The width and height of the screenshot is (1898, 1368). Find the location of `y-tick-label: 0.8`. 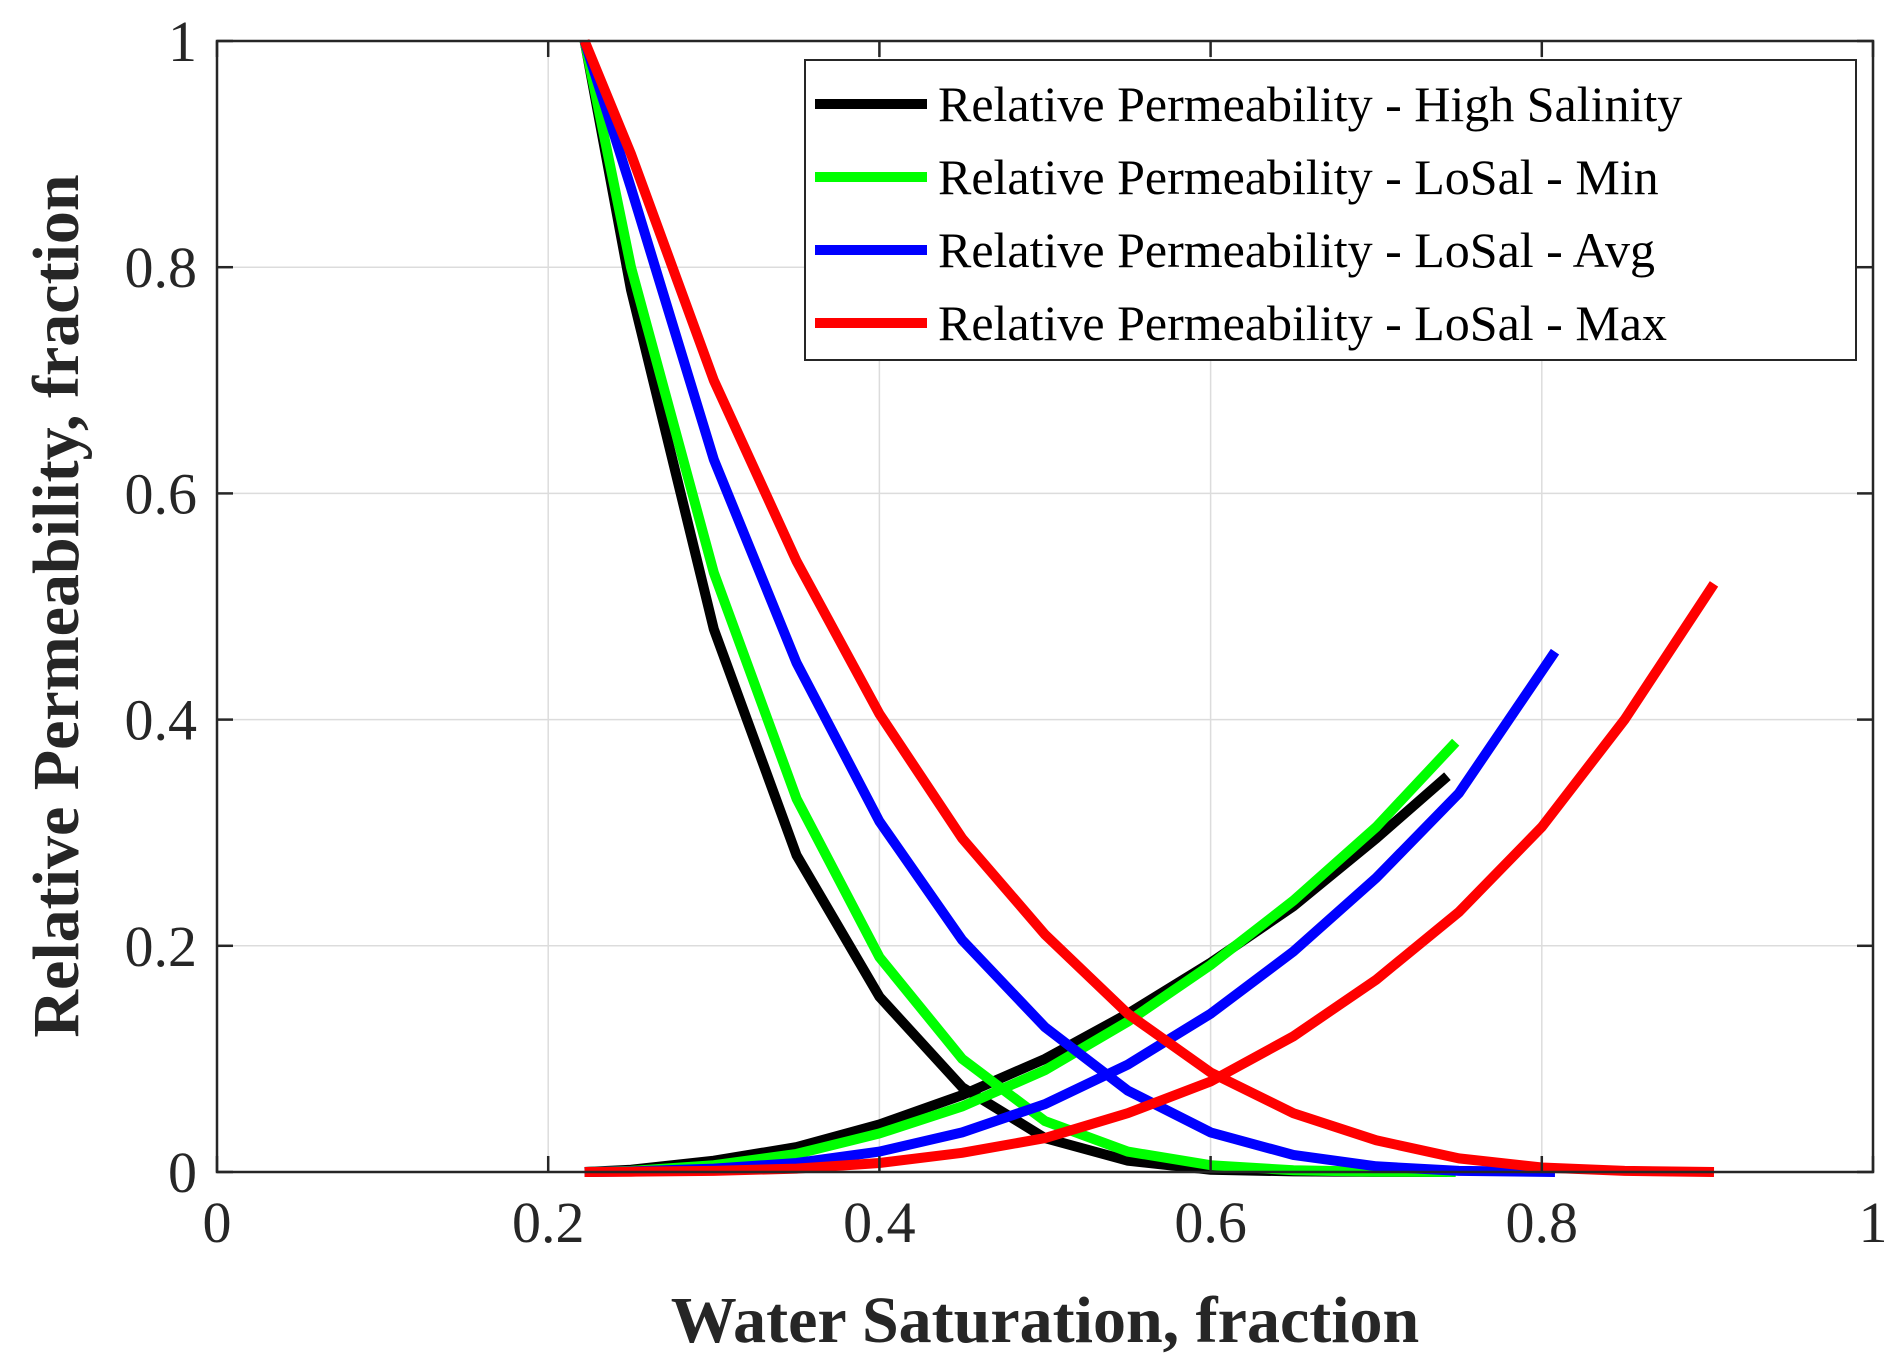

y-tick-label: 0.8 is located at coordinates (161, 267).